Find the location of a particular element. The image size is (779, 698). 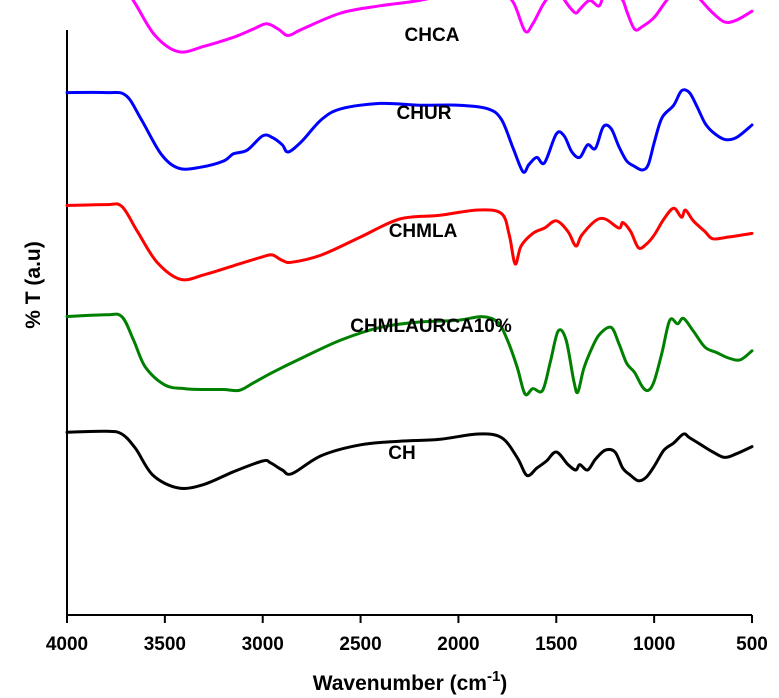

series-label-chmlaurca10-: CHMLAURCA10% is located at coordinates (431, 326).